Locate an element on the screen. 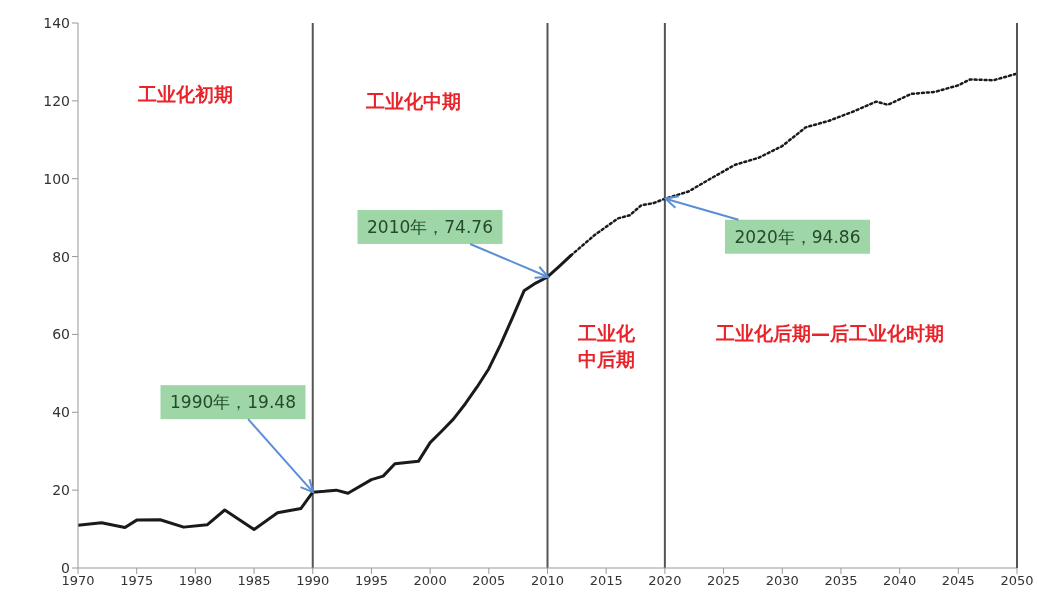  annotation: 1990年，19.48 is located at coordinates (233, 402).